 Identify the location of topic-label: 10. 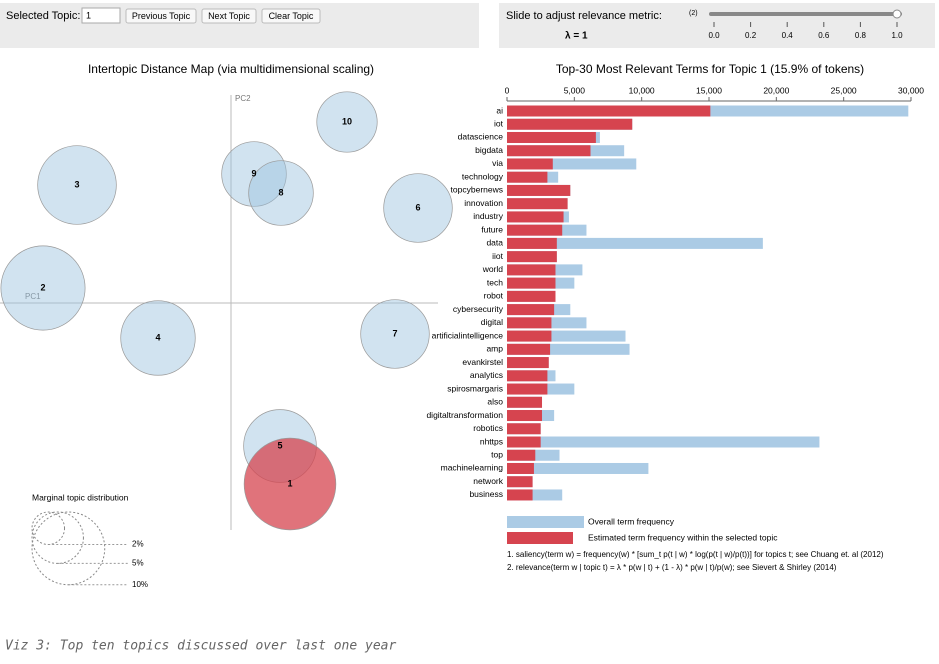
(347, 121).